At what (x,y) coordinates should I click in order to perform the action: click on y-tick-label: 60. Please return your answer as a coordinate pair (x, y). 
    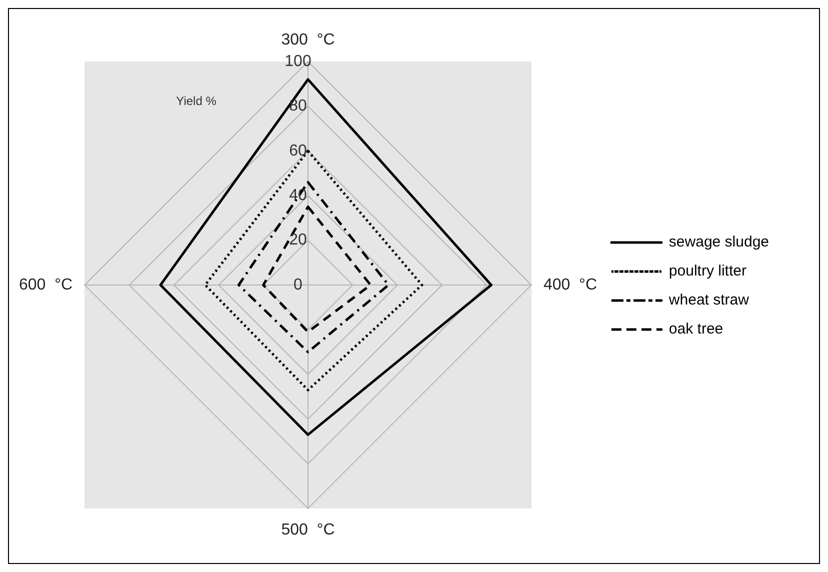
    Looking at the image, I should click on (298, 151).